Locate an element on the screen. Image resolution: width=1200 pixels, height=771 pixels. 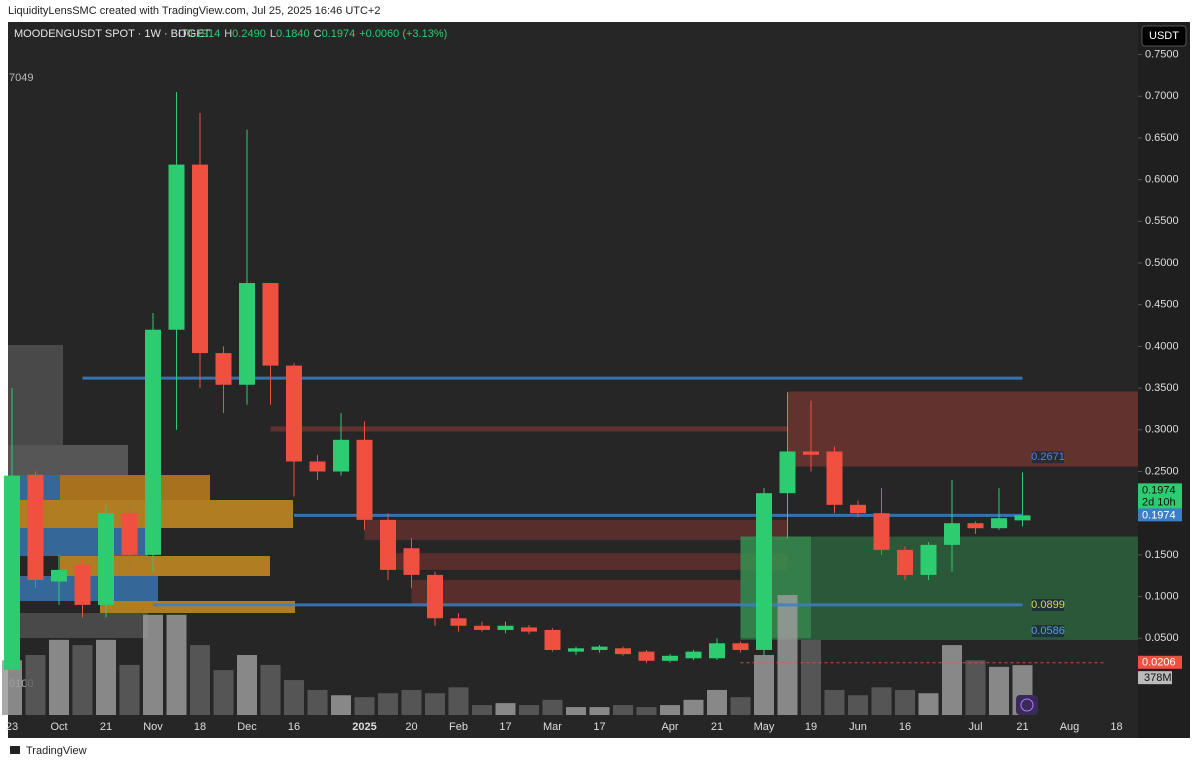
axis-marker-sub: 2d 10h is located at coordinates (1159, 502).